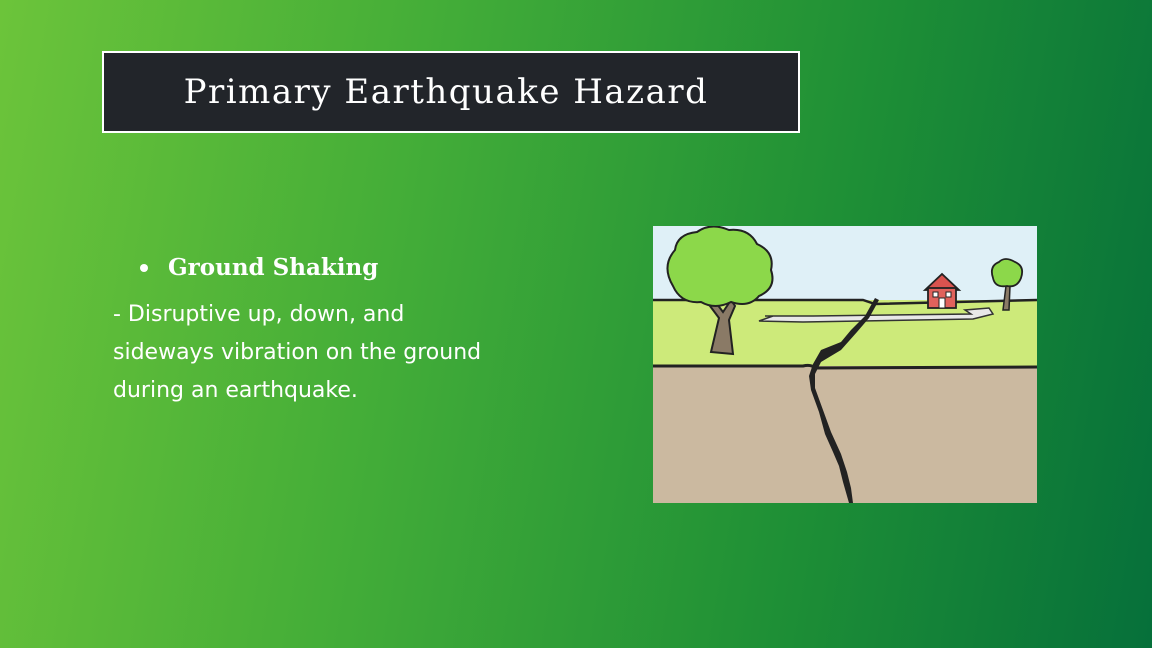  What do you see at coordinates (876, 315) in the screenshot?
I see `road` at bounding box center [876, 315].